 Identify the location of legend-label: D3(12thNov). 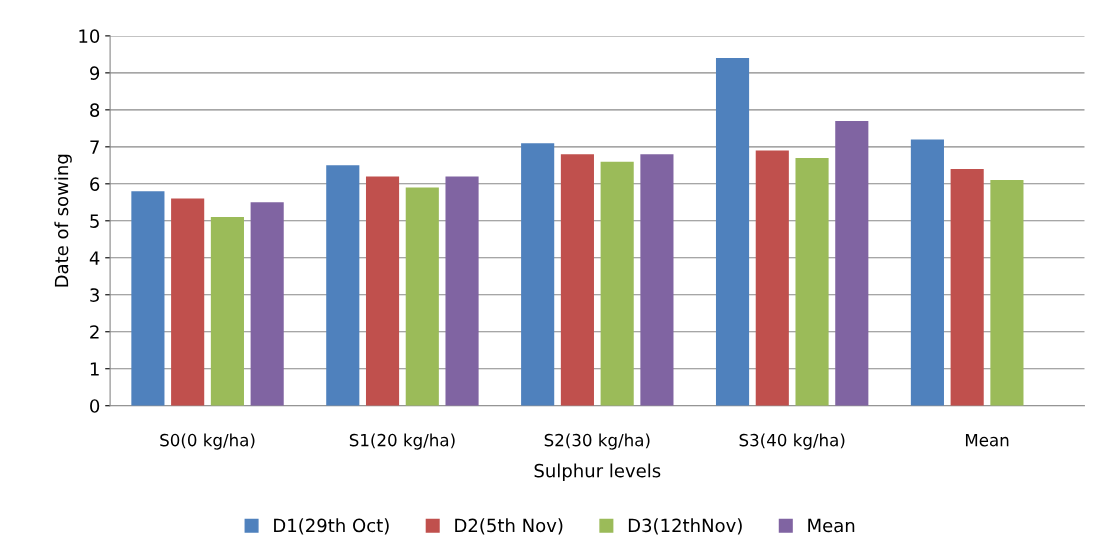
(685, 526).